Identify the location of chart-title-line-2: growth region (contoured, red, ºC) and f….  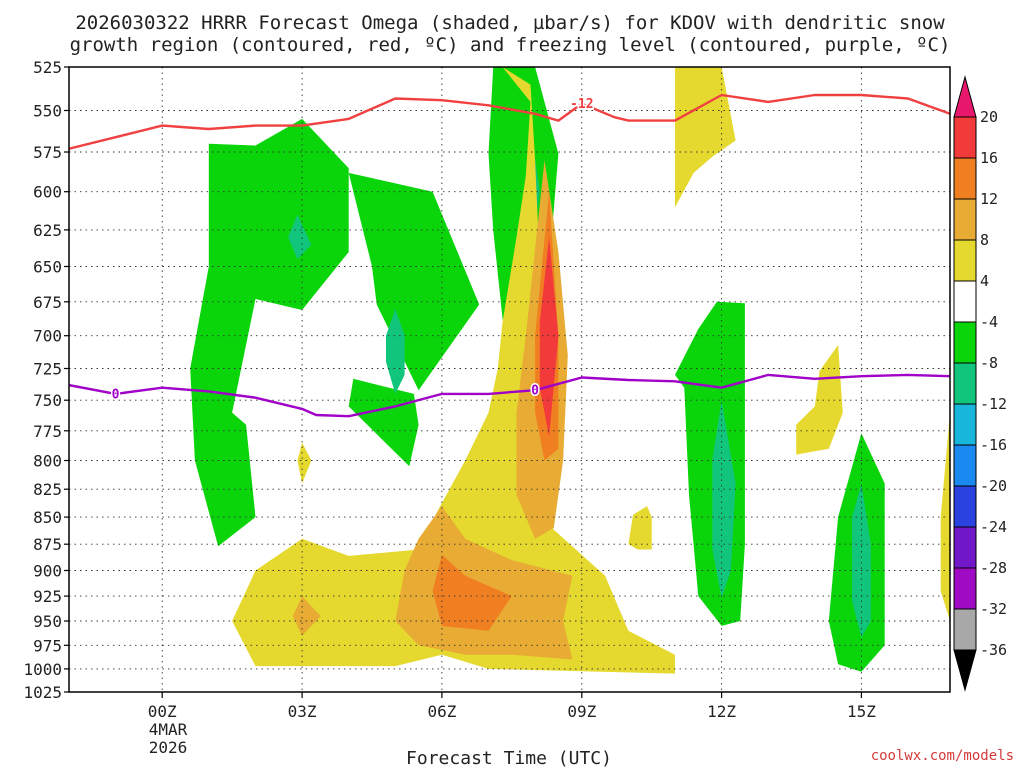
(510, 45).